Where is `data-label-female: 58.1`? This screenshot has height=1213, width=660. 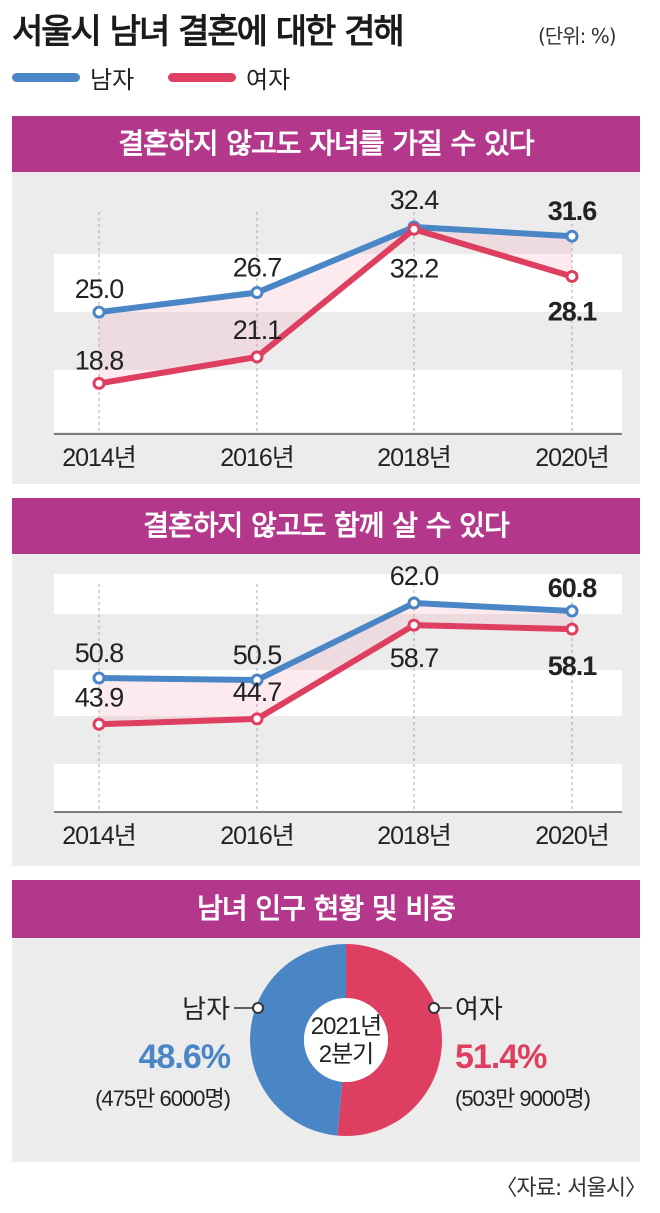
data-label-female: 58.1 is located at coordinates (573, 666).